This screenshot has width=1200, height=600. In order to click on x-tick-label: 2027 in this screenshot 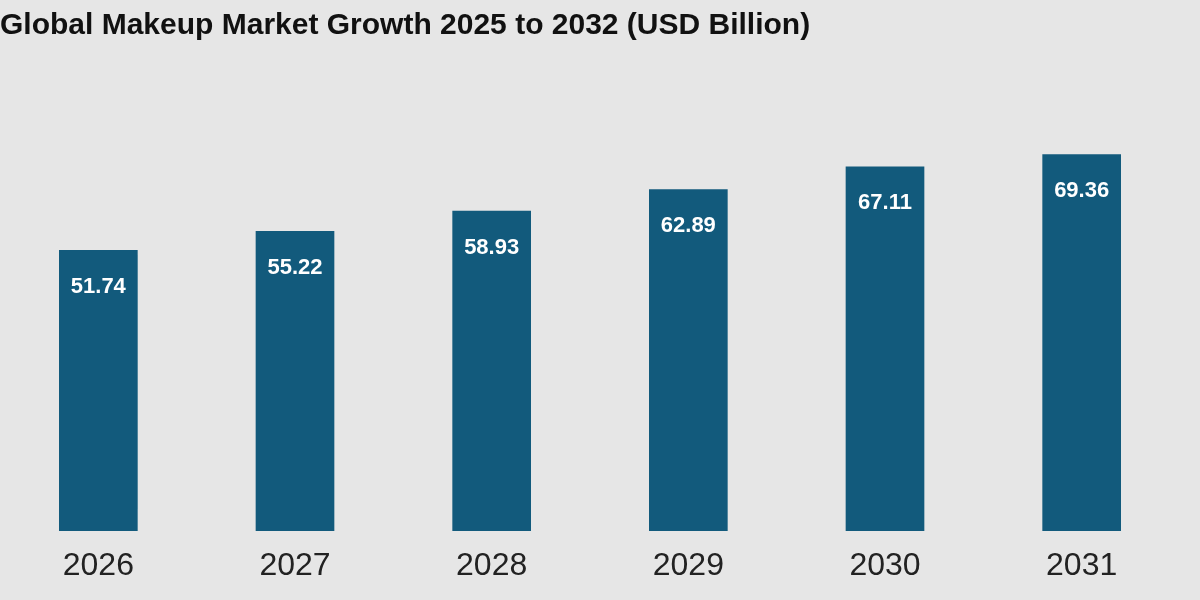, I will do `click(295, 563)`.